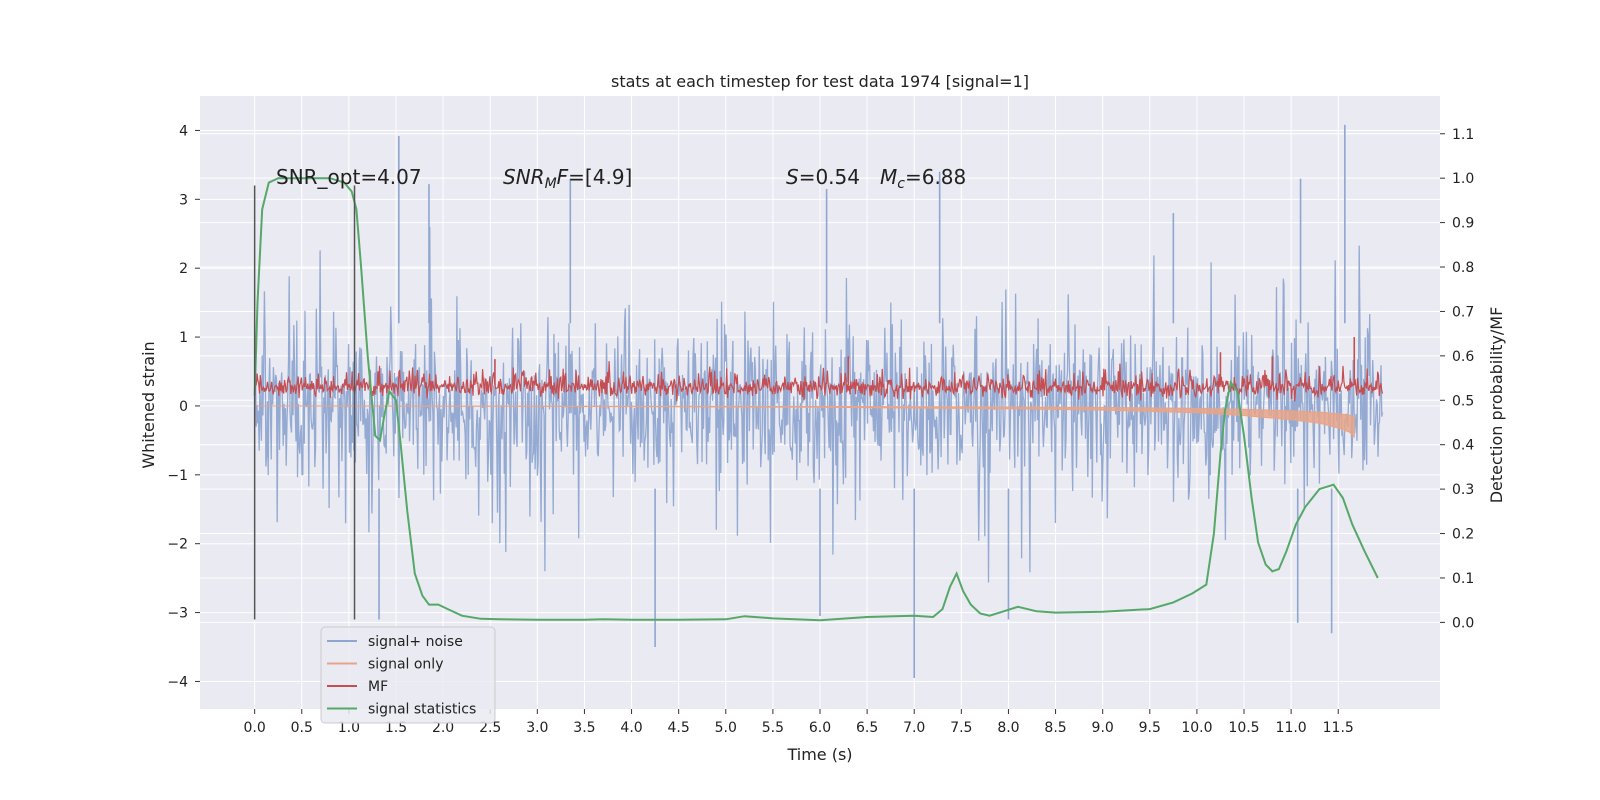 The width and height of the screenshot is (1600, 800). I want to click on y-tick-label: 0, so click(183, 407).